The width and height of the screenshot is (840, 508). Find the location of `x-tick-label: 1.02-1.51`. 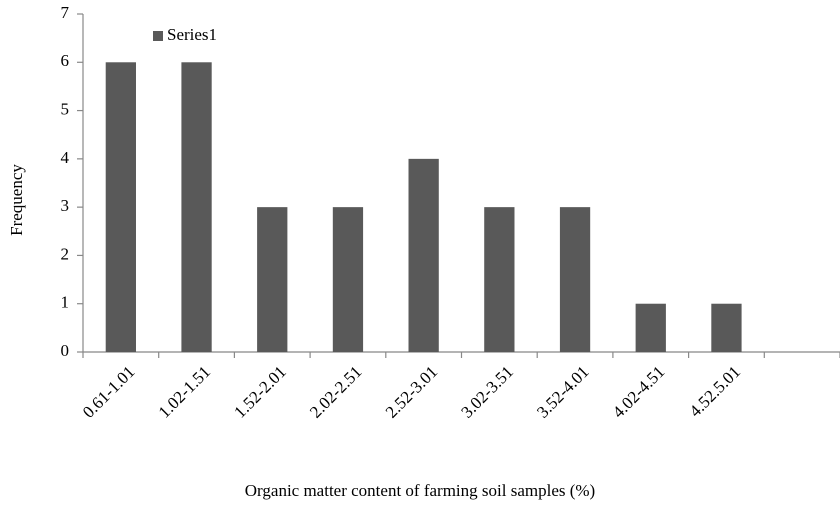

x-tick-label: 1.02-1.51 is located at coordinates (185, 392).